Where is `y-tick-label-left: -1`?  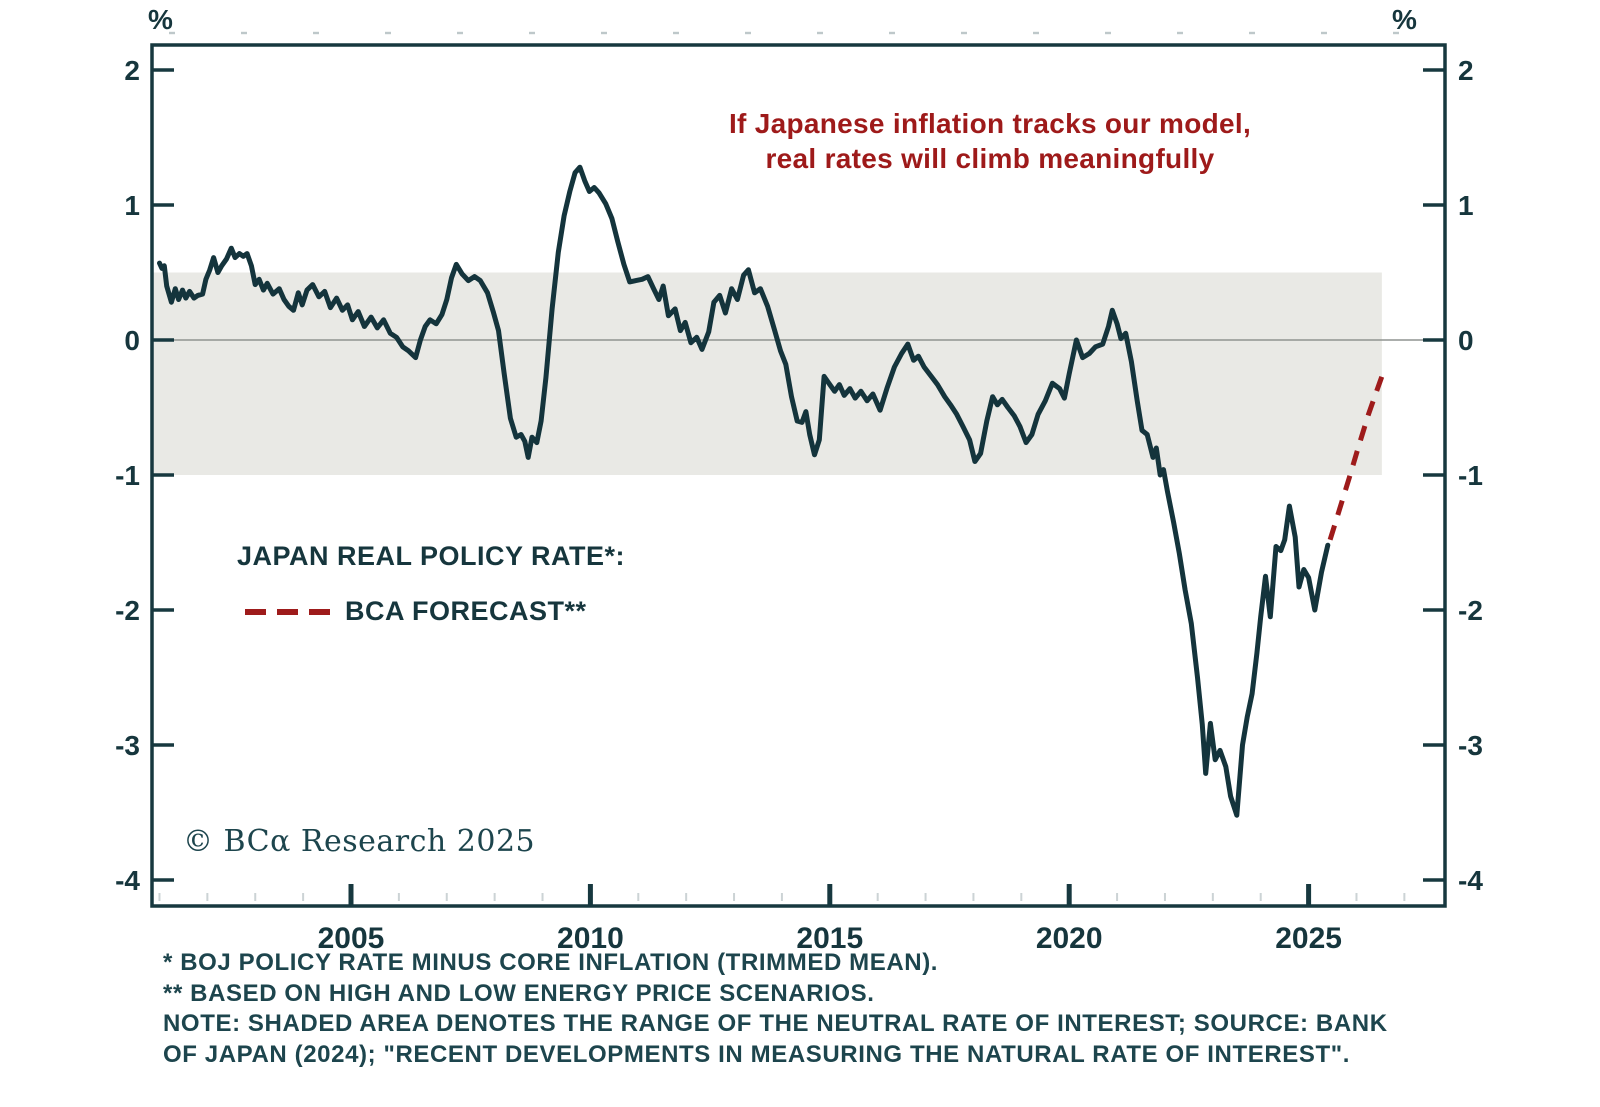 y-tick-label-left: -1 is located at coordinates (127, 475).